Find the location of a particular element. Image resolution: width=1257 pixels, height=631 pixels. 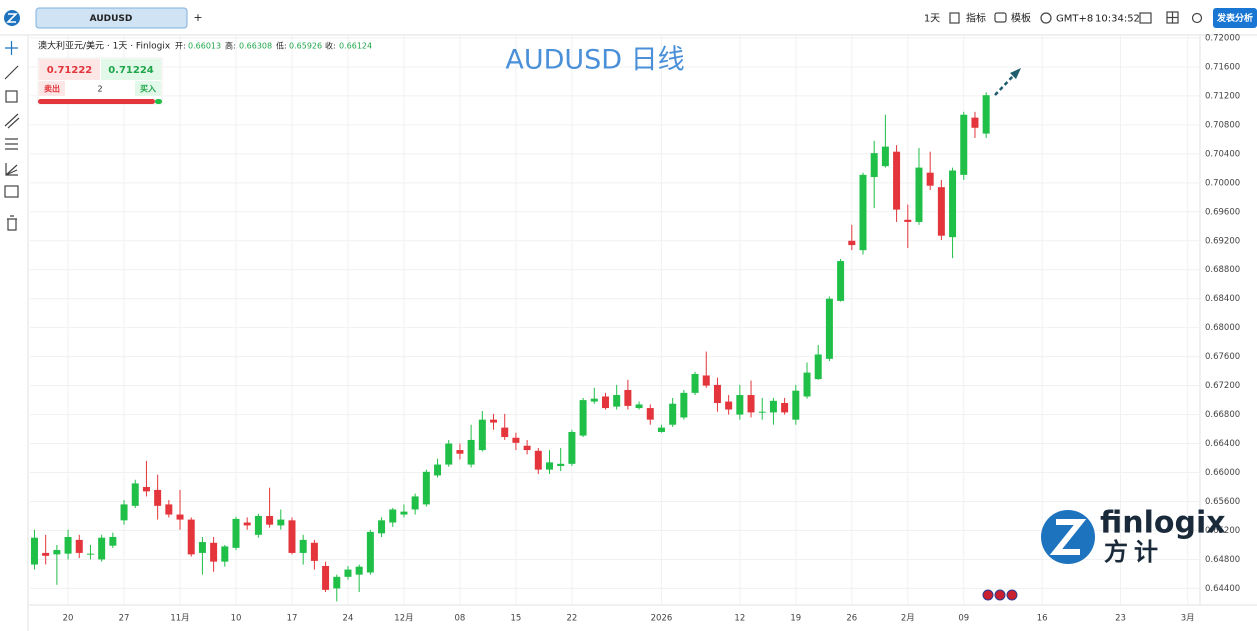

x-tick-label: 17 is located at coordinates (292, 619).